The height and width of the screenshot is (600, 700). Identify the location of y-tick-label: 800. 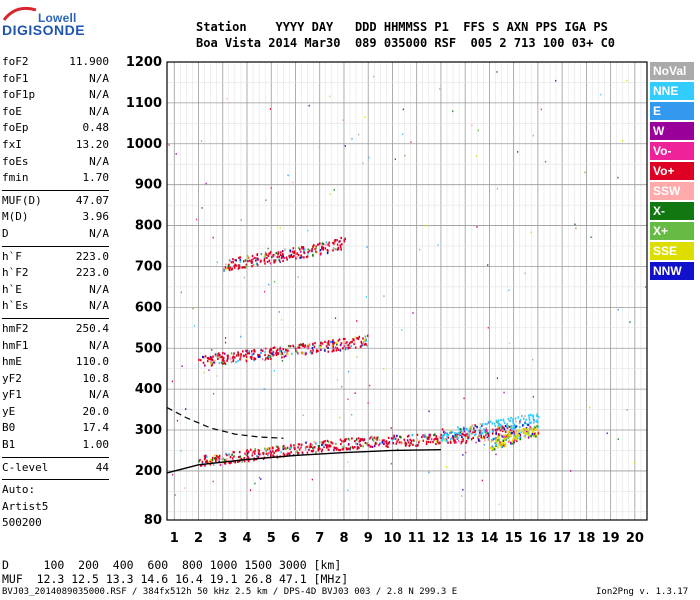
(148, 226).